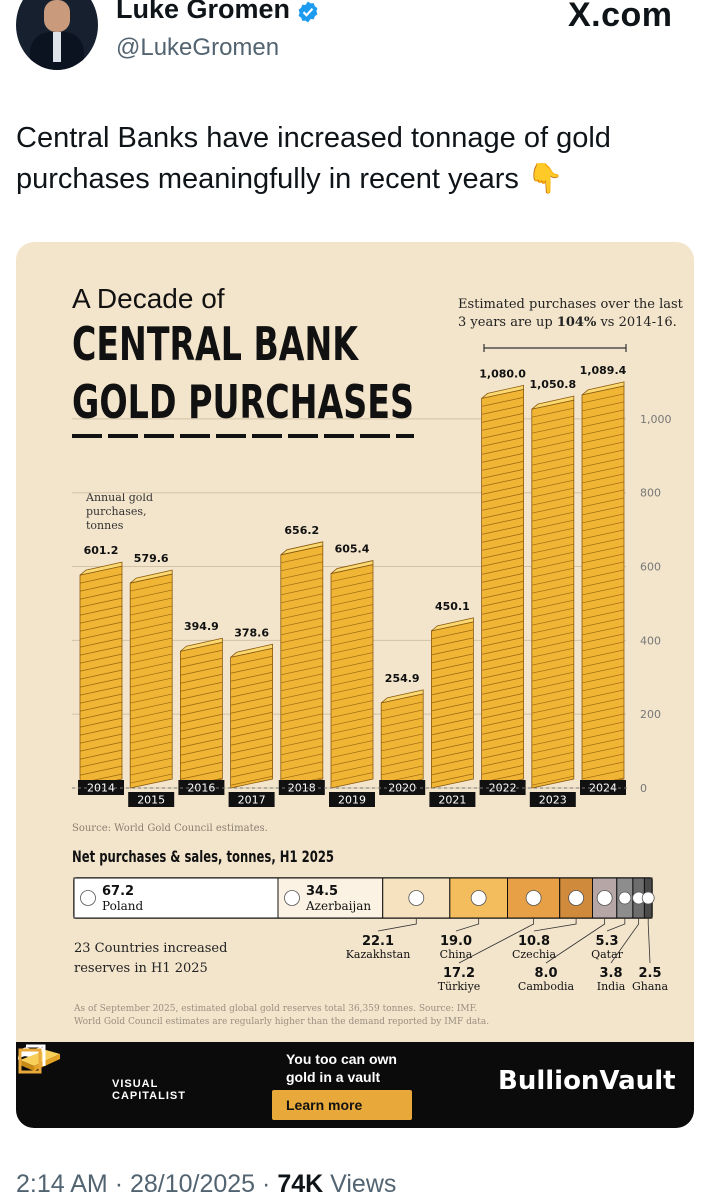  What do you see at coordinates (105, 525) in the screenshot?
I see `y-axis-label-3: tonnes` at bounding box center [105, 525].